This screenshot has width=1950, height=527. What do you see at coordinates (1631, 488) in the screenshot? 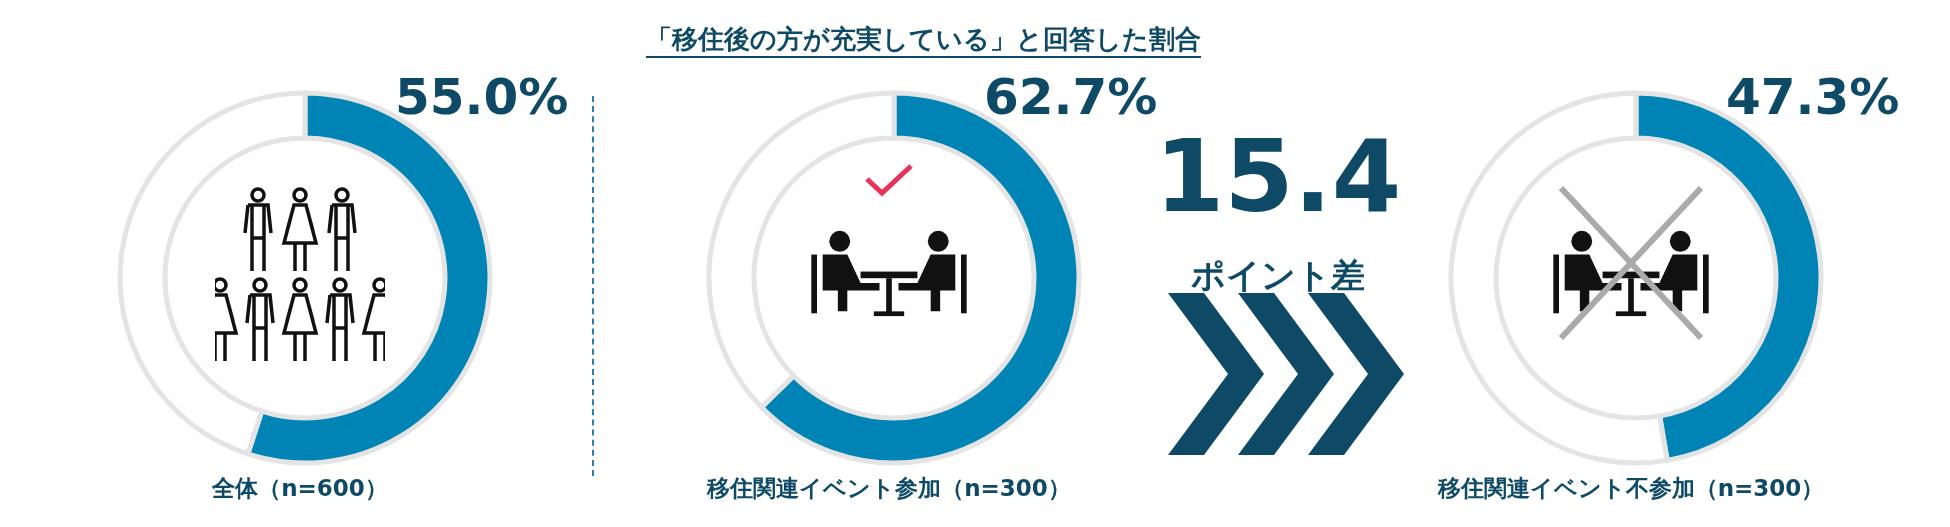
I see `text: 移住関連イベント不参加（n=300）` at bounding box center [1631, 488].